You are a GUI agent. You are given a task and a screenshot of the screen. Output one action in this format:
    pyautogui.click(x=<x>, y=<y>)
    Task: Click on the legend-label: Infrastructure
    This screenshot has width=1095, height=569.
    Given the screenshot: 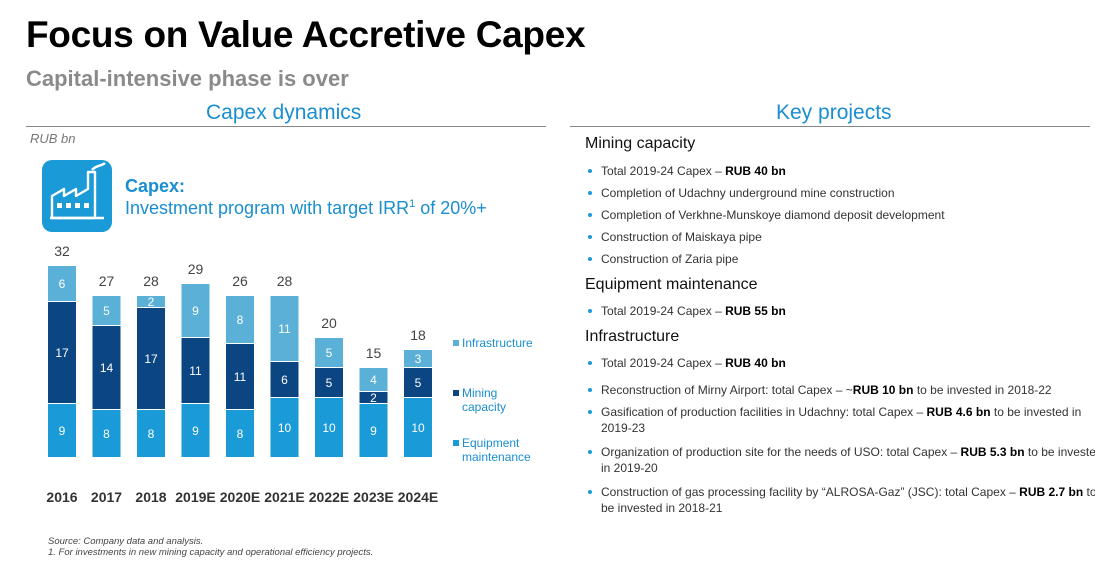 What is the action you would take?
    pyautogui.click(x=497, y=343)
    